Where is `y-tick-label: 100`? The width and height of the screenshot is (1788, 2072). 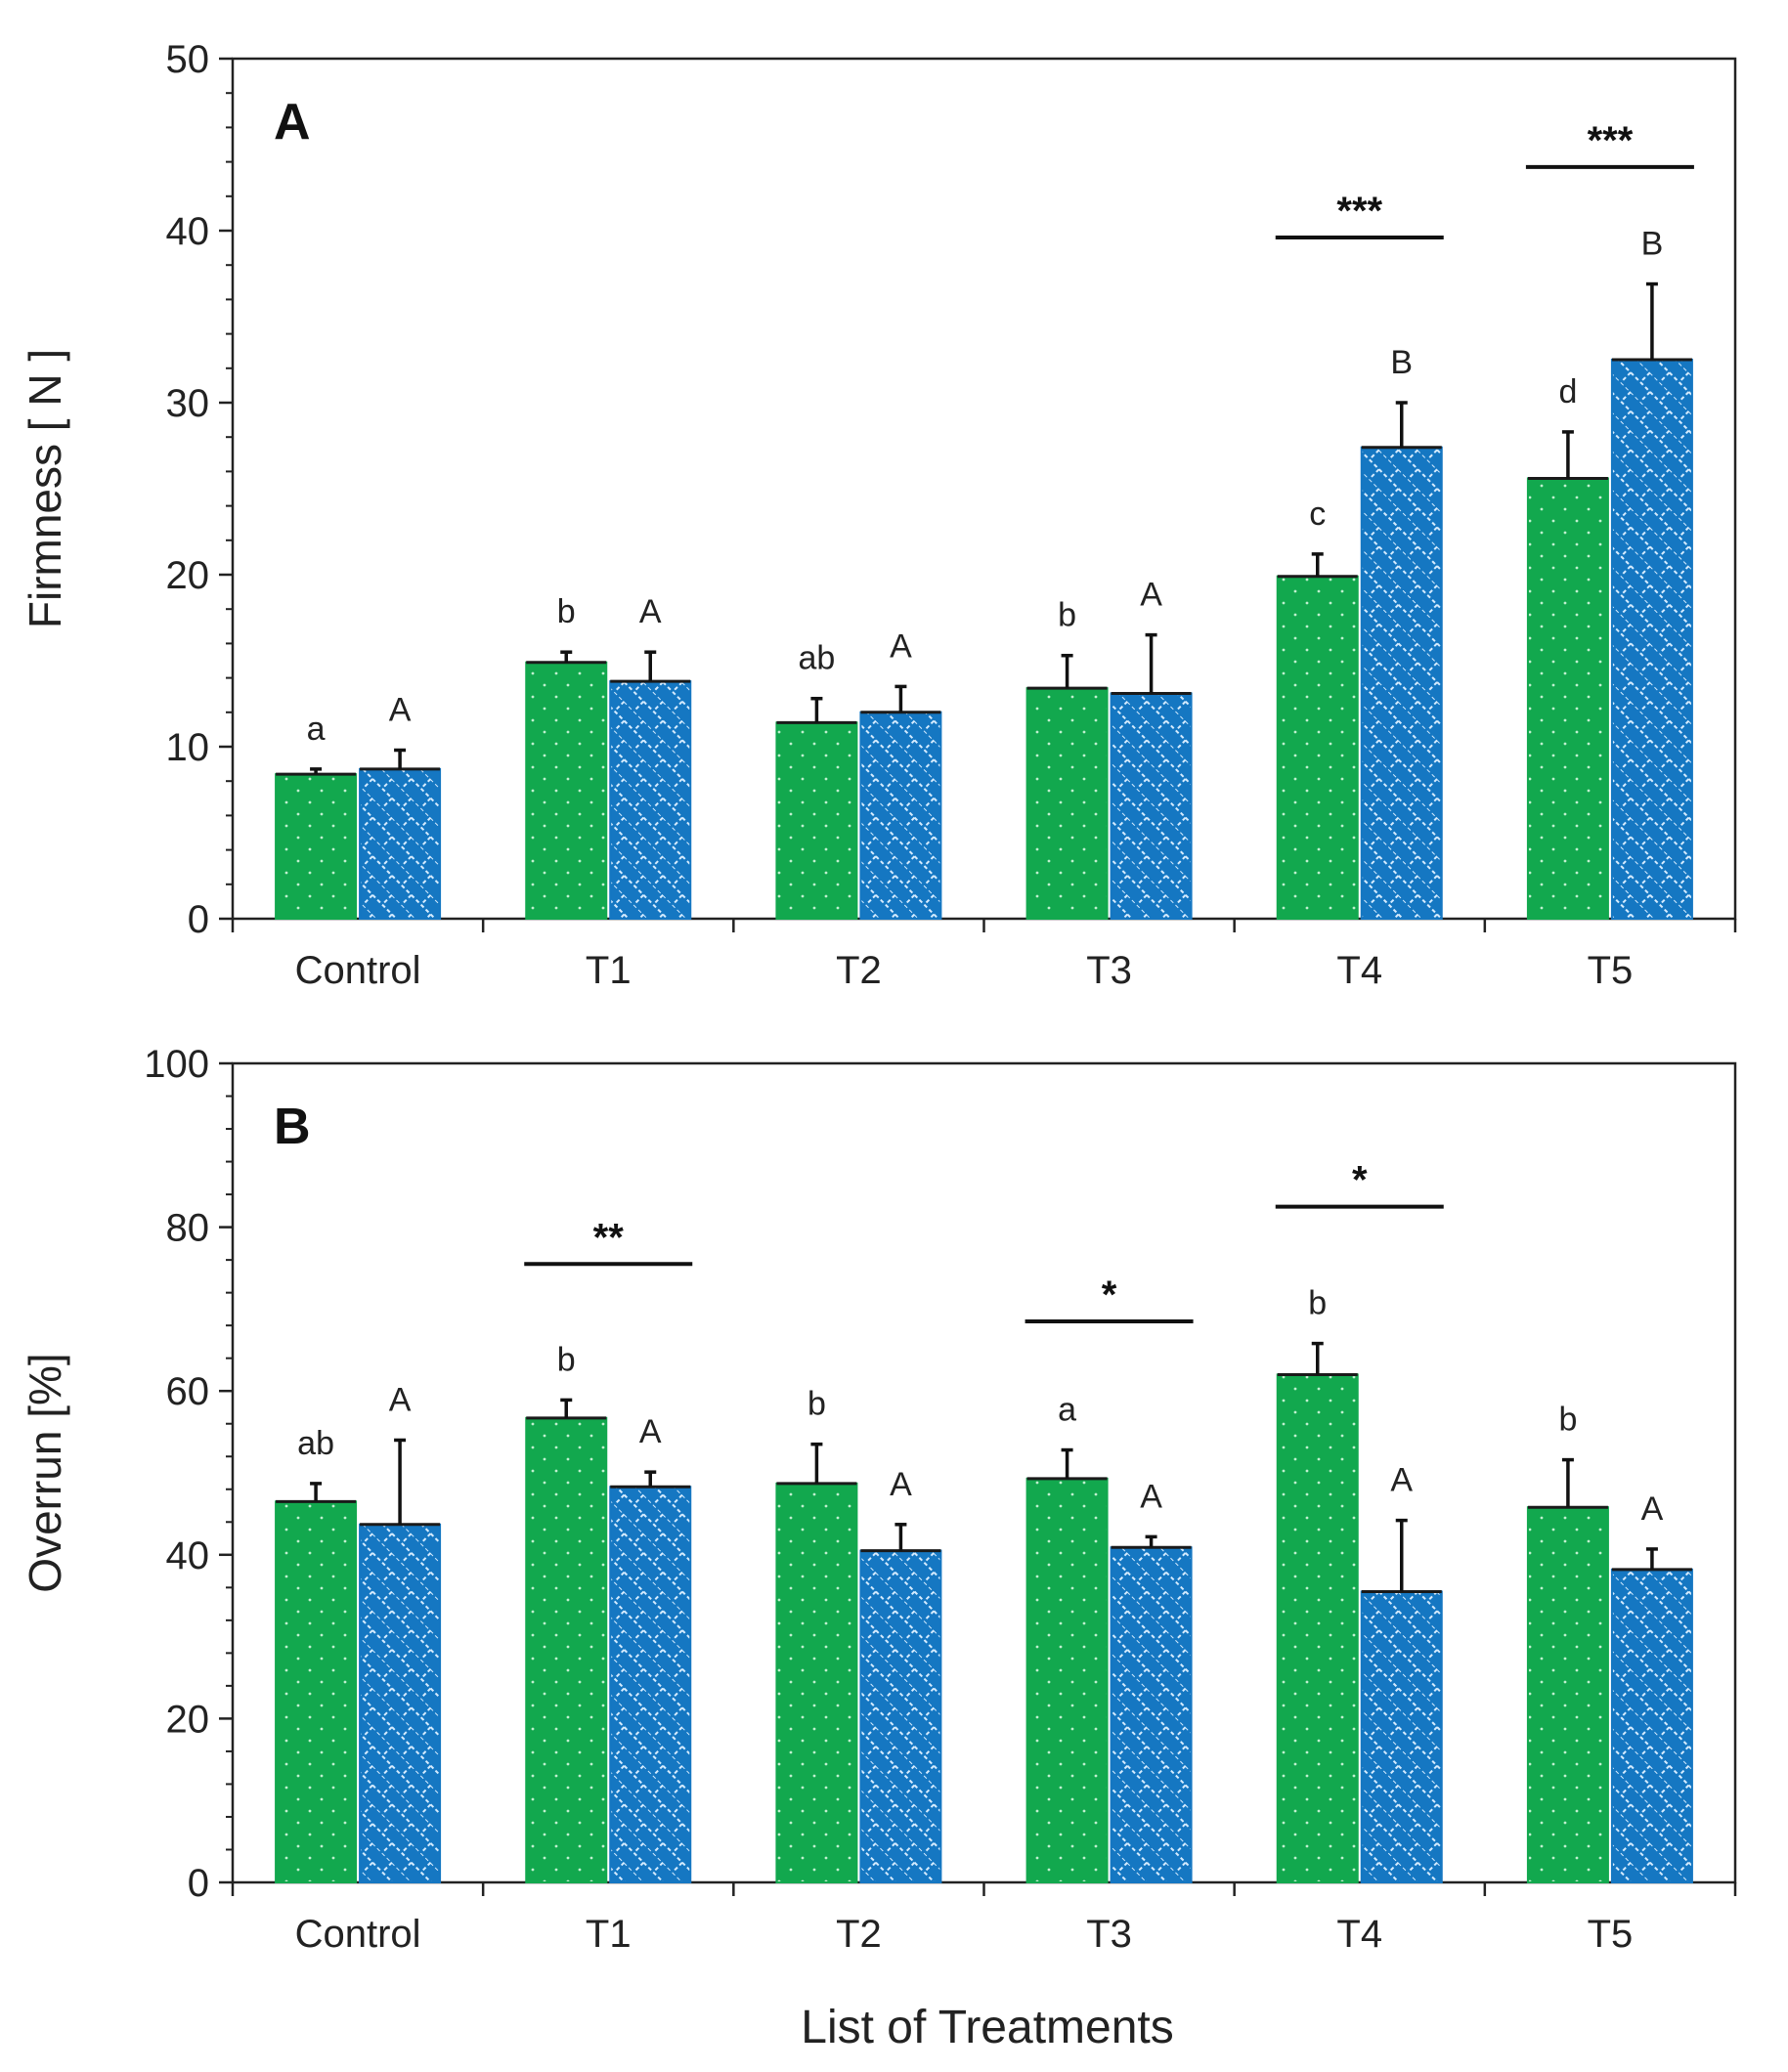 y-tick-label: 100 is located at coordinates (176, 1064).